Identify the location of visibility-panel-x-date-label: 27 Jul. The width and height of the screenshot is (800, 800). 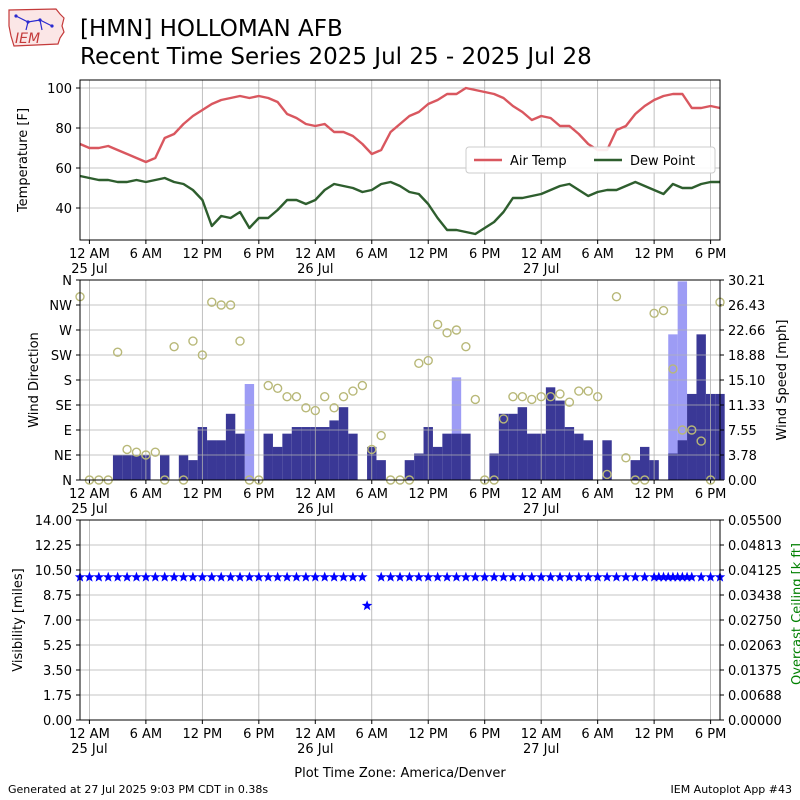
(541, 749).